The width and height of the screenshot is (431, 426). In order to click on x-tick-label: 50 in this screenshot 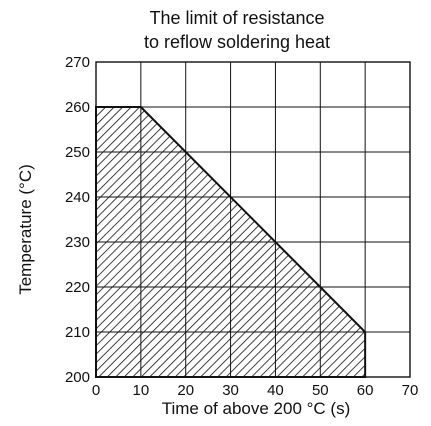, I will do `click(320, 390)`.